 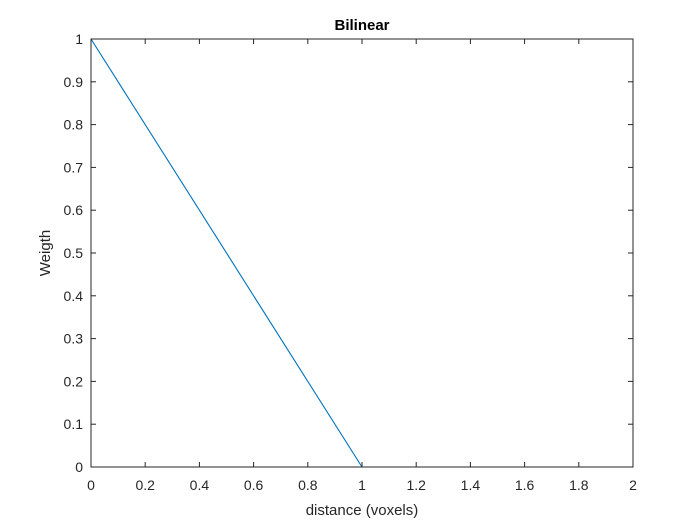 What do you see at coordinates (145, 485) in the screenshot?
I see `x-tick-label: 0.2` at bounding box center [145, 485].